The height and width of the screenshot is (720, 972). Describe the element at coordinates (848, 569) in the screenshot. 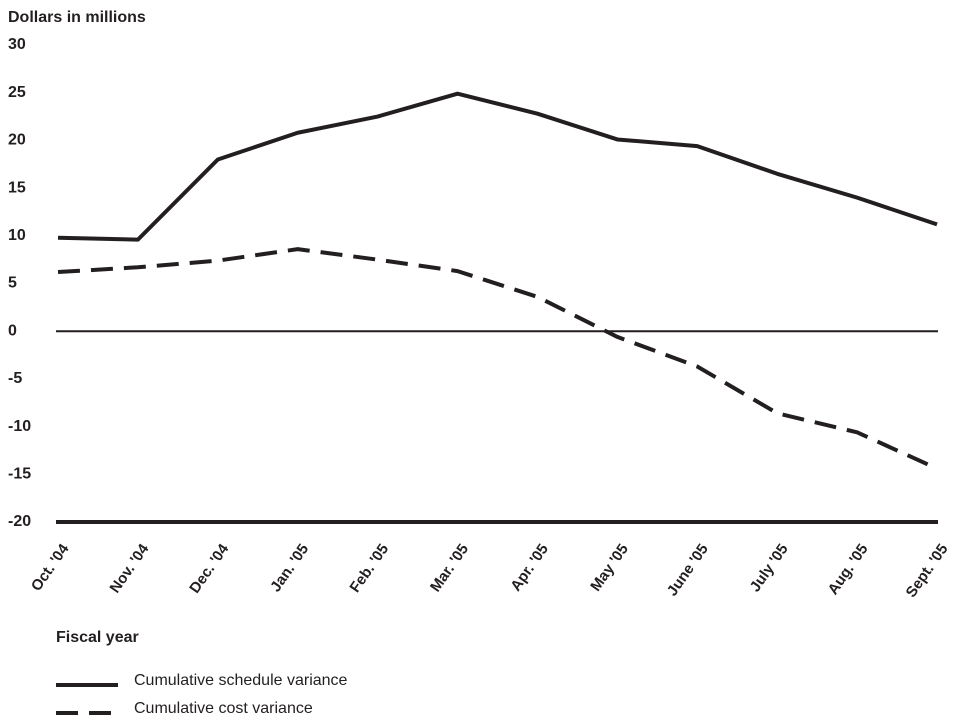

I see `x-tick-label: Aug. '05` at that location.